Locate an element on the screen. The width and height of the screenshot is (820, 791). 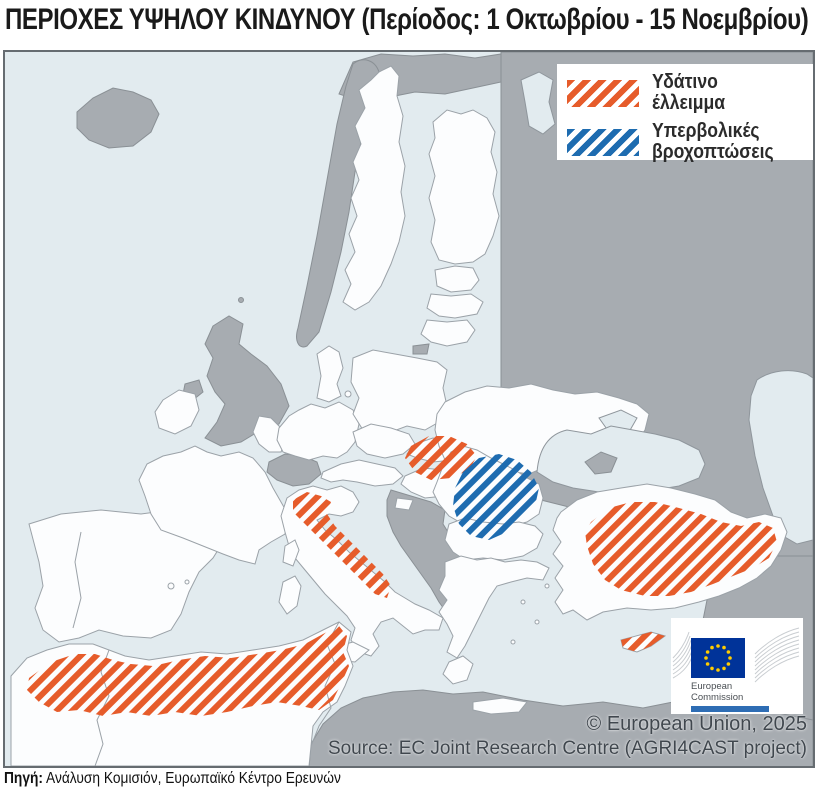
country-slovenia is located at coordinates (404, 504).